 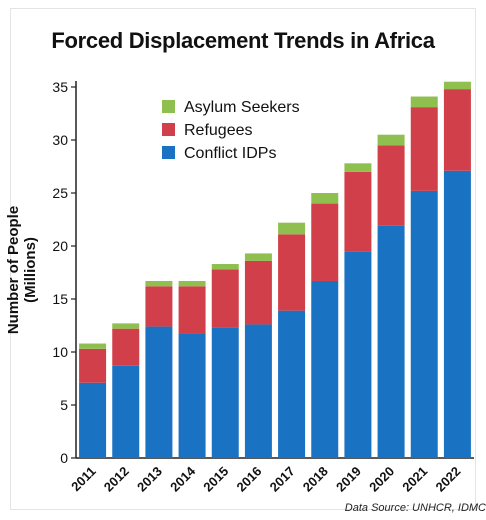 I want to click on legend-label: Asylum Seekers, so click(x=242, y=107).